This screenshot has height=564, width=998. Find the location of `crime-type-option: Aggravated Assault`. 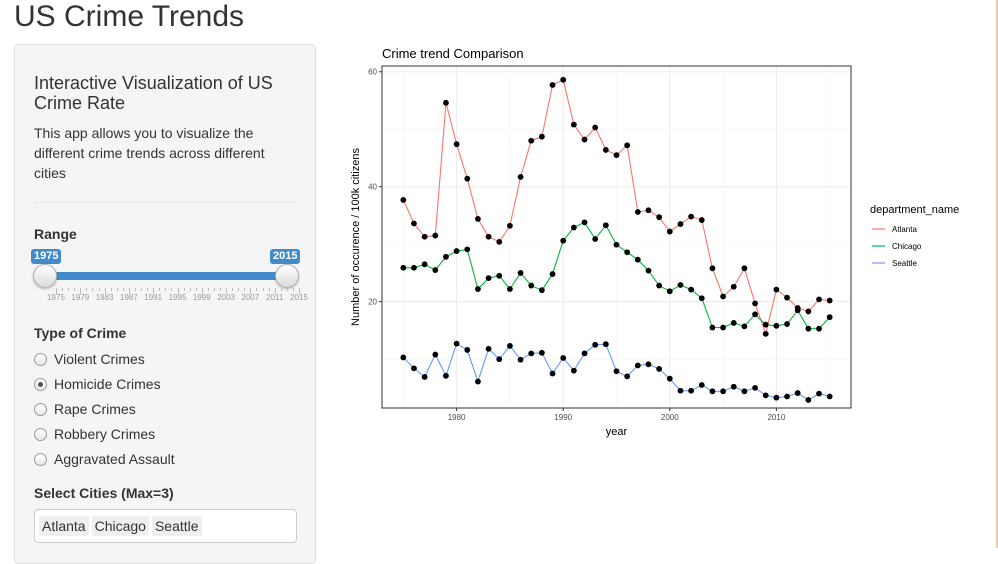

crime-type-option: Aggravated Assault is located at coordinates (104, 459).